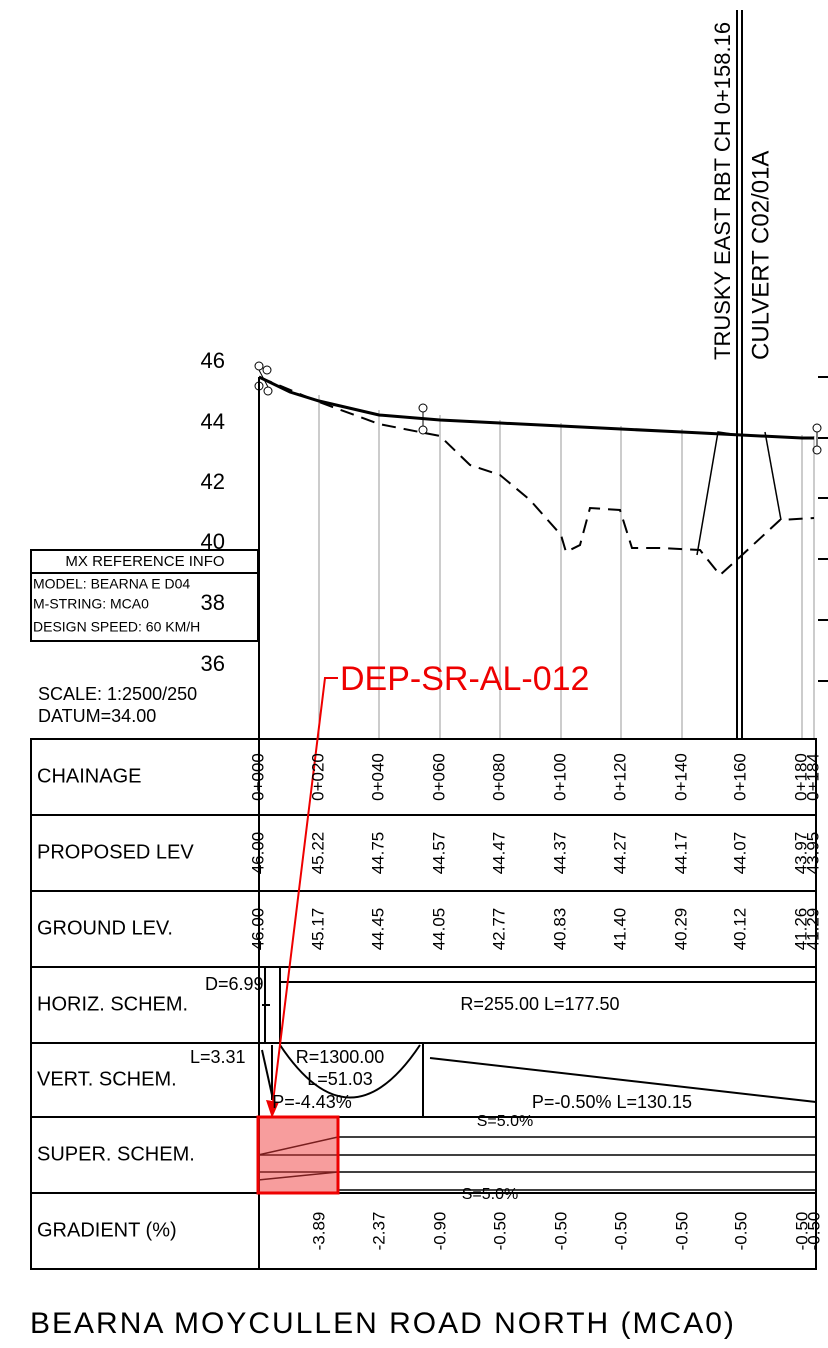 The image size is (828, 1348). Describe the element at coordinates (213, 602) in the screenshot. I see `level-label: 38` at that location.